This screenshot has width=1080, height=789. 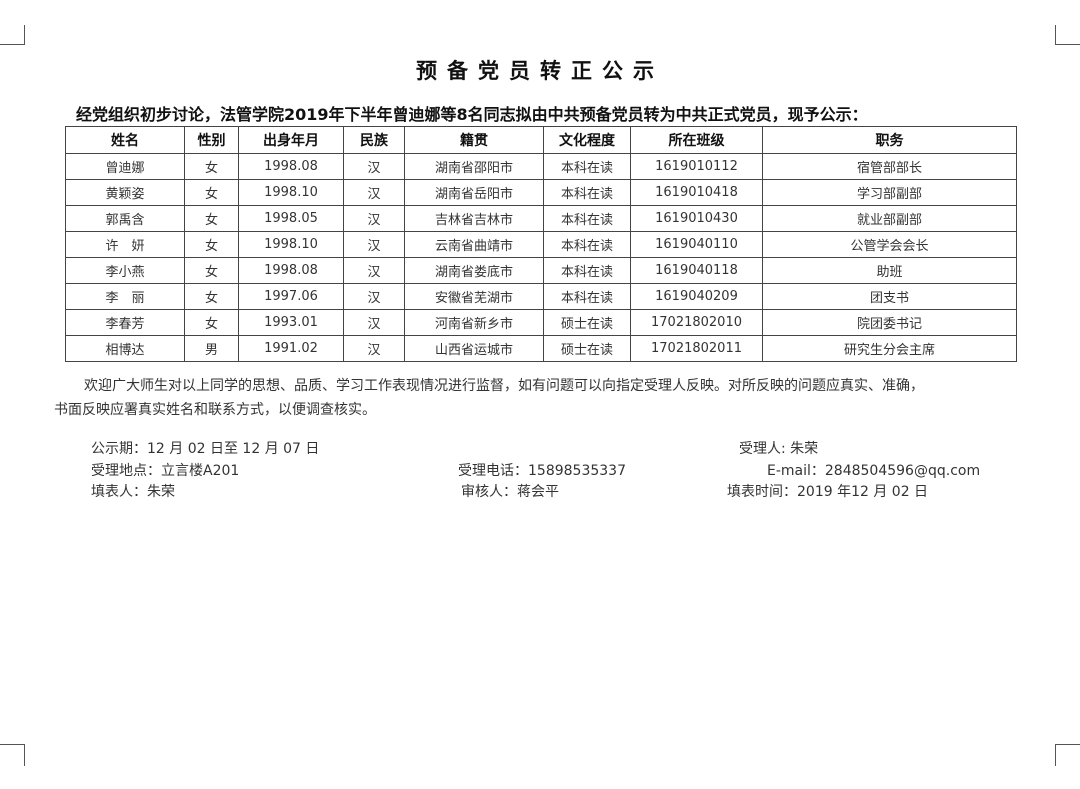 What do you see at coordinates (125, 296) in the screenshot?
I see `cell-name: 李 丽` at bounding box center [125, 296].